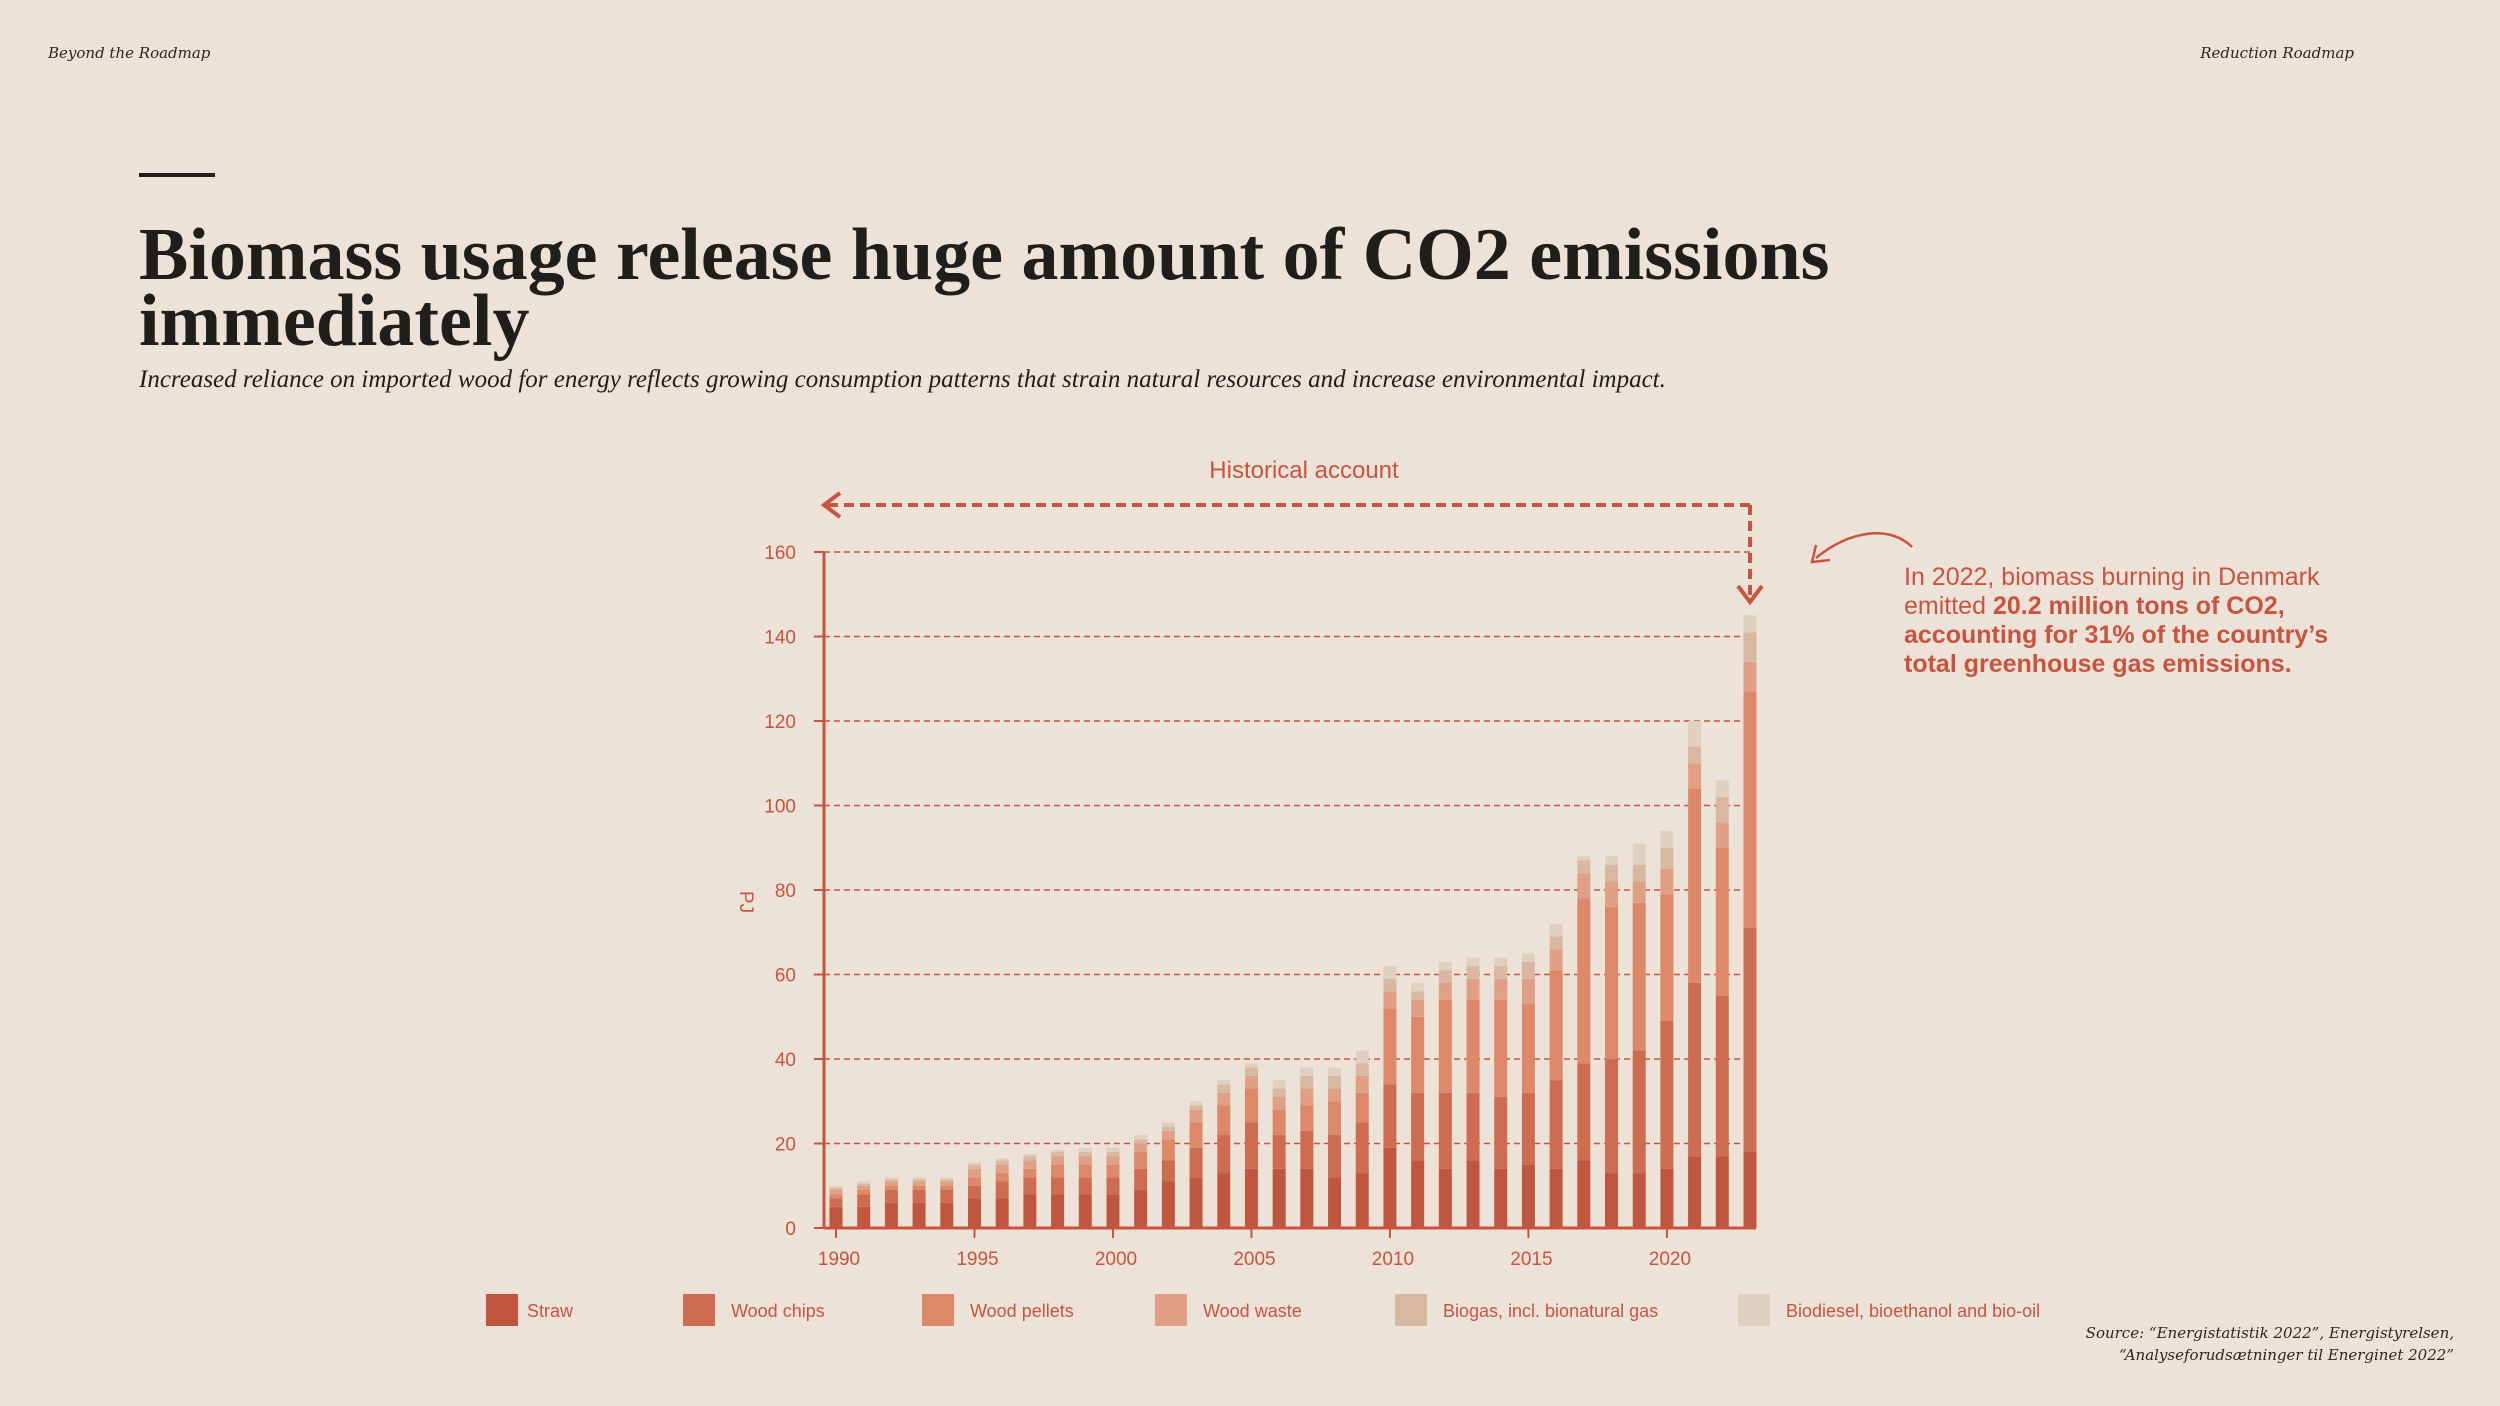 Image resolution: width=2500 pixels, height=1406 pixels. Describe the element at coordinates (745, 902) in the screenshot. I see `y-axis-label: PJ` at that location.